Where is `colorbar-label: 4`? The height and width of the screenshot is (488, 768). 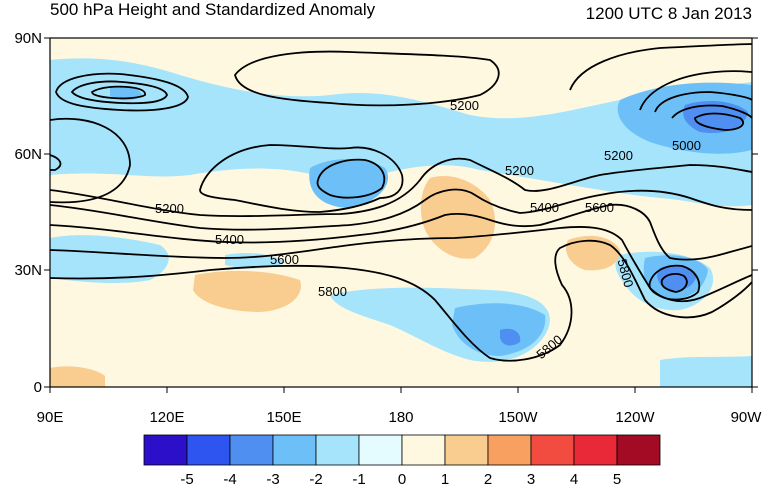 colorbar-label: 4 is located at coordinates (574, 479).